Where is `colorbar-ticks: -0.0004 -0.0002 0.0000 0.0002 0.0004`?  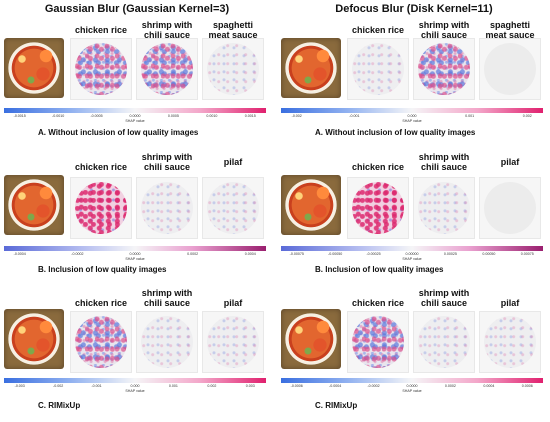 colorbar-ticks: -0.0004 -0.0002 0.0000 0.0002 0.0004 is located at coordinates (135, 255).